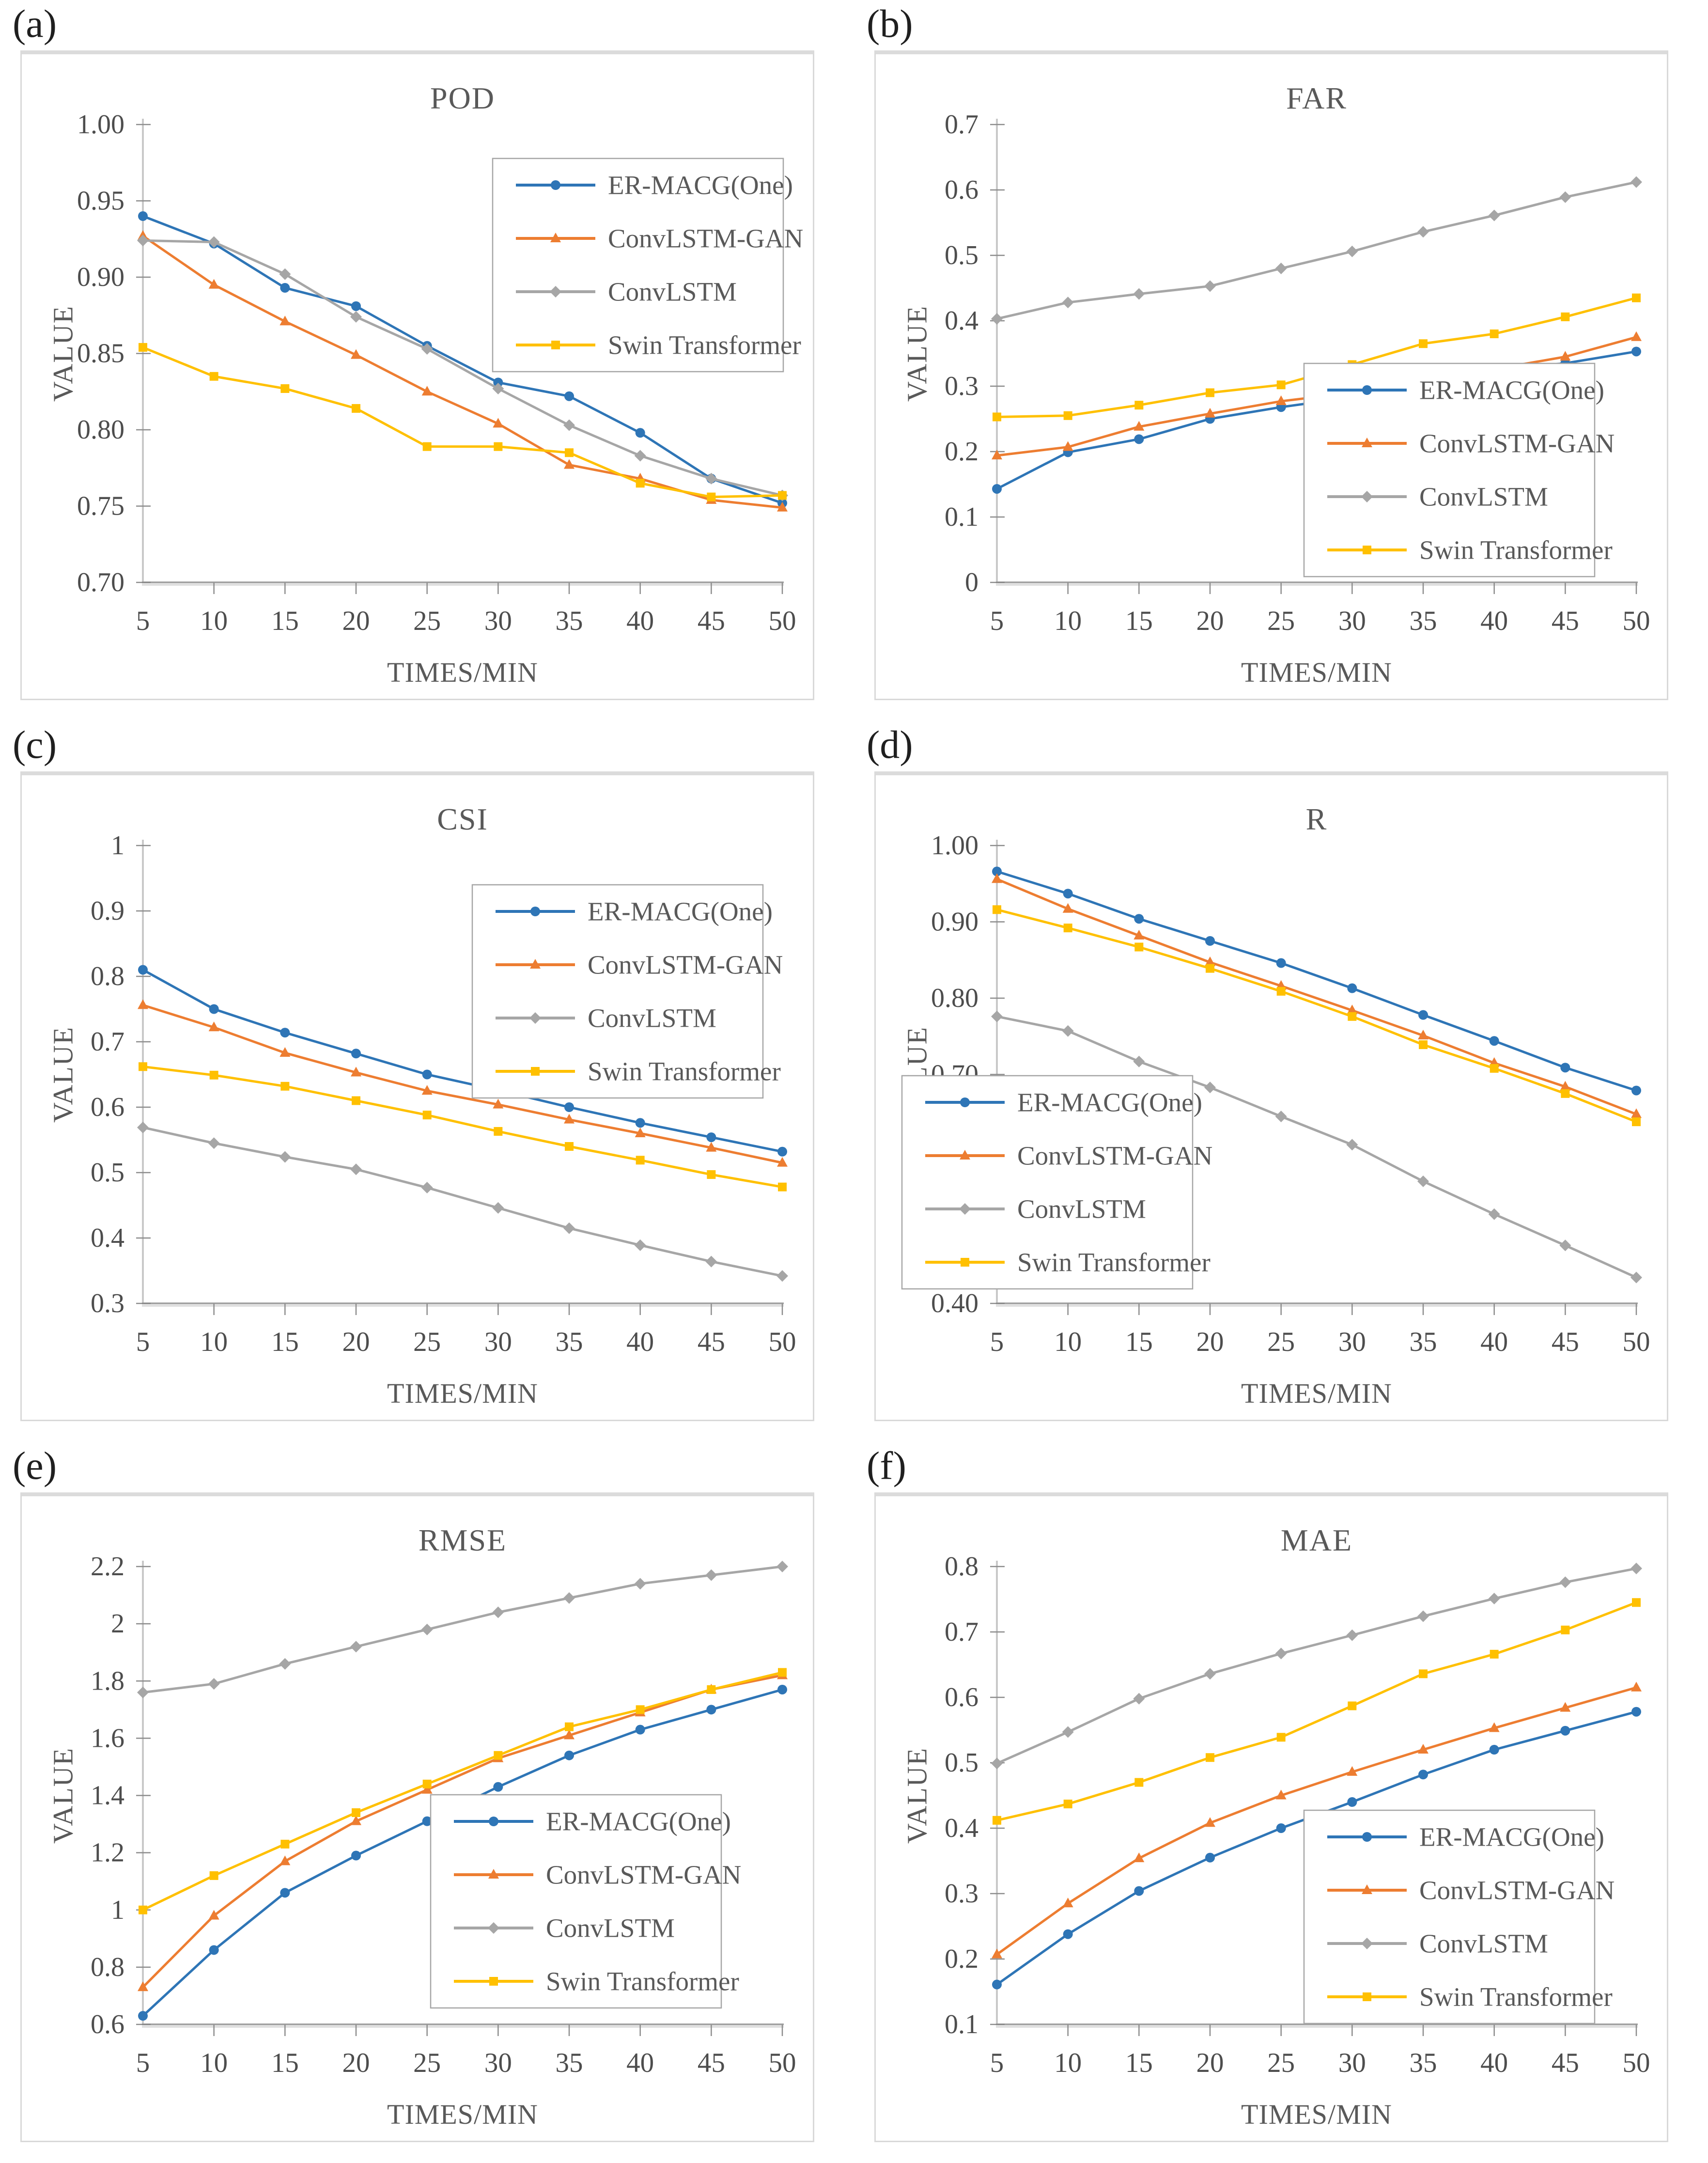  I want to click on legend-label: ER-MACG(One), so click(1511, 390).